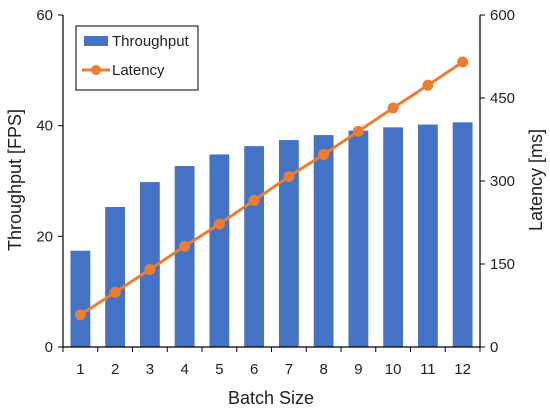  Describe the element at coordinates (271, 398) in the screenshot. I see `x-axis-title: Batch Size` at that location.